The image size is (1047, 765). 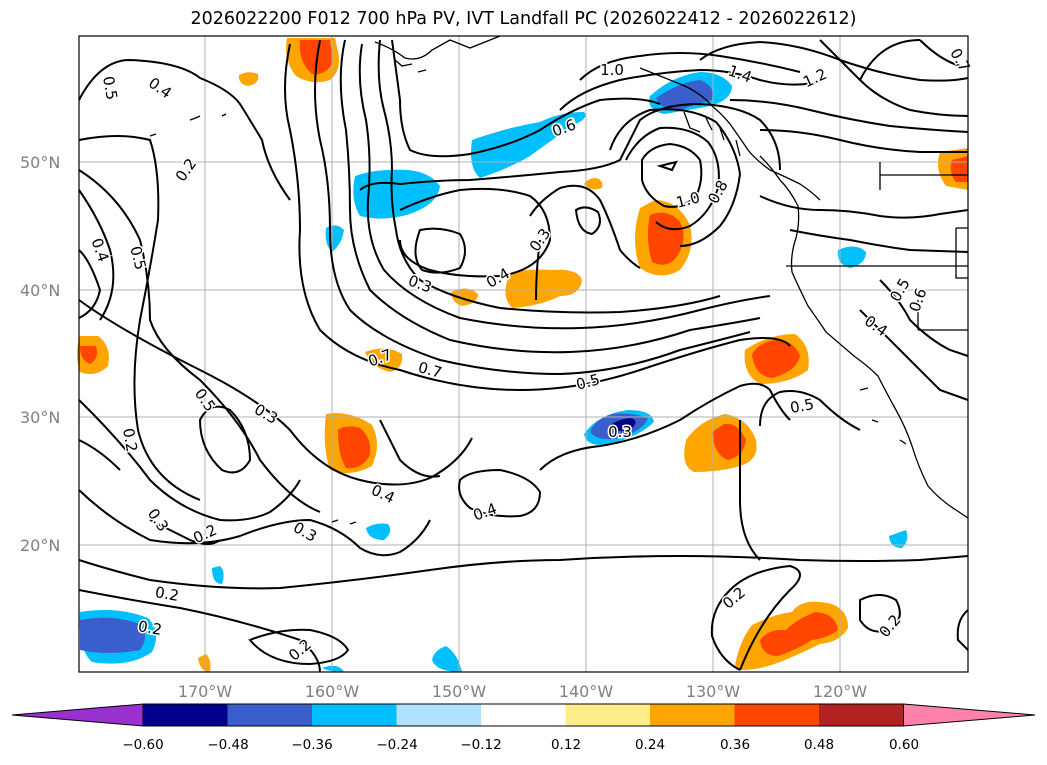 What do you see at coordinates (40, 290) in the screenshot?
I see `lat-label: 40°N` at bounding box center [40, 290].